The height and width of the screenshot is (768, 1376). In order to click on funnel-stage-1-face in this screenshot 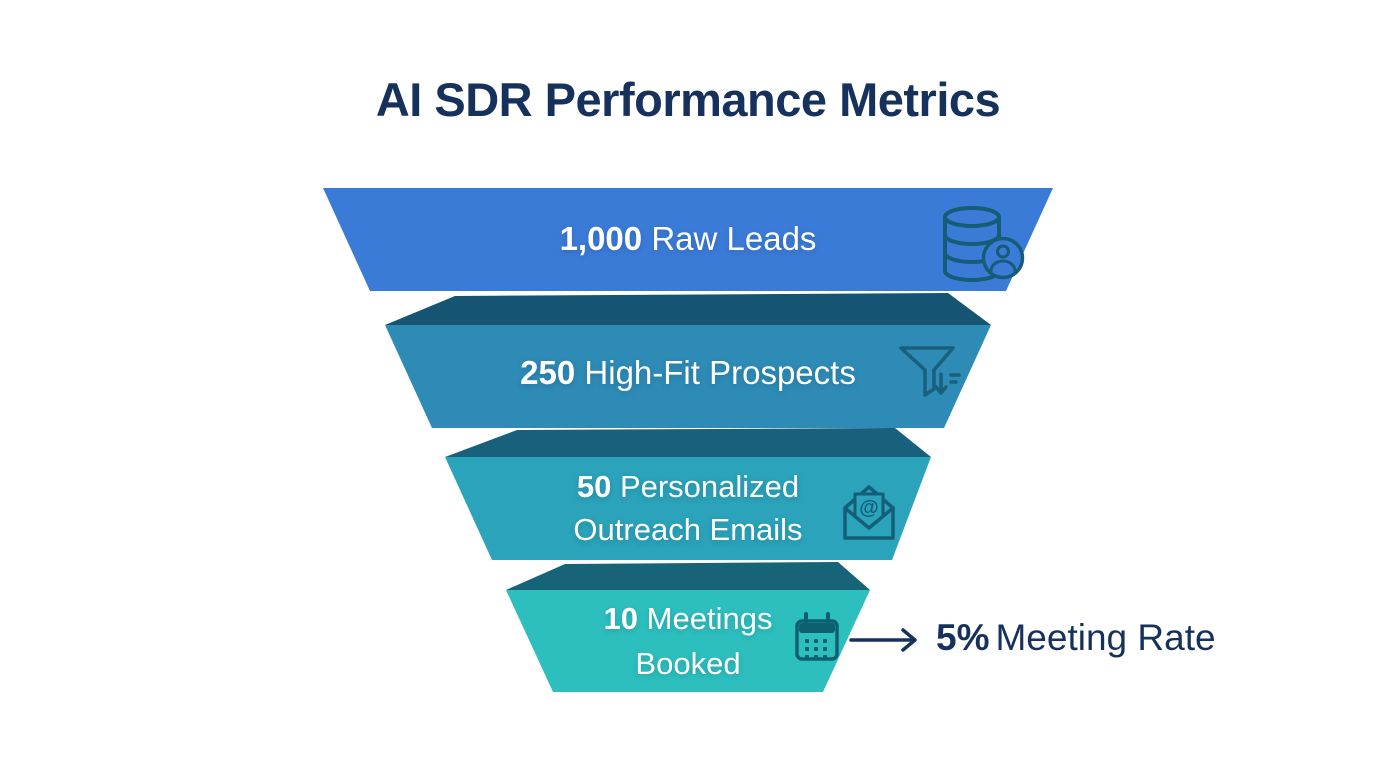, I will do `click(688, 239)`.